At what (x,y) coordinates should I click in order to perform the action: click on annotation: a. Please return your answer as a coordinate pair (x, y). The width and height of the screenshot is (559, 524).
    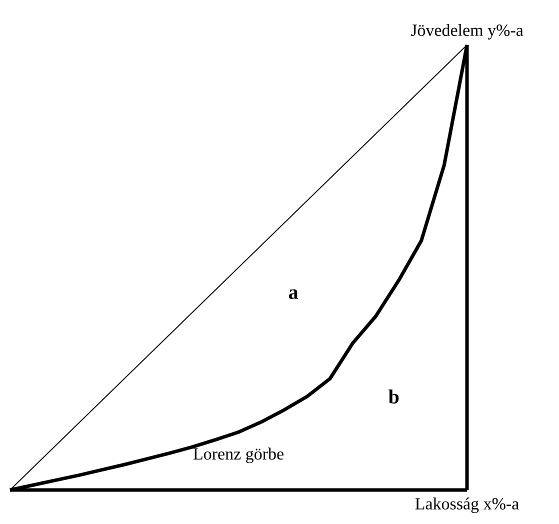
    Looking at the image, I should click on (293, 294).